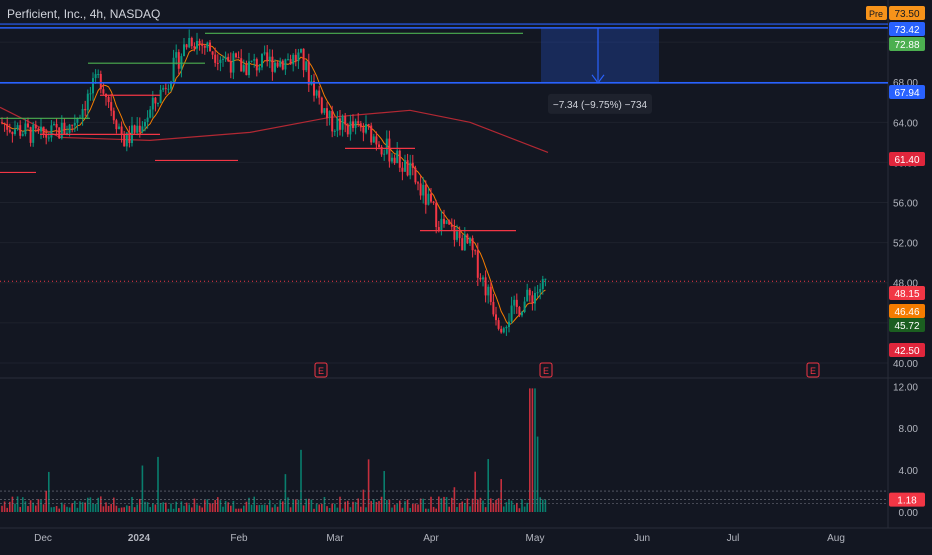  What do you see at coordinates (335, 538) in the screenshot?
I see `time-tick-label: Mar` at bounding box center [335, 538].